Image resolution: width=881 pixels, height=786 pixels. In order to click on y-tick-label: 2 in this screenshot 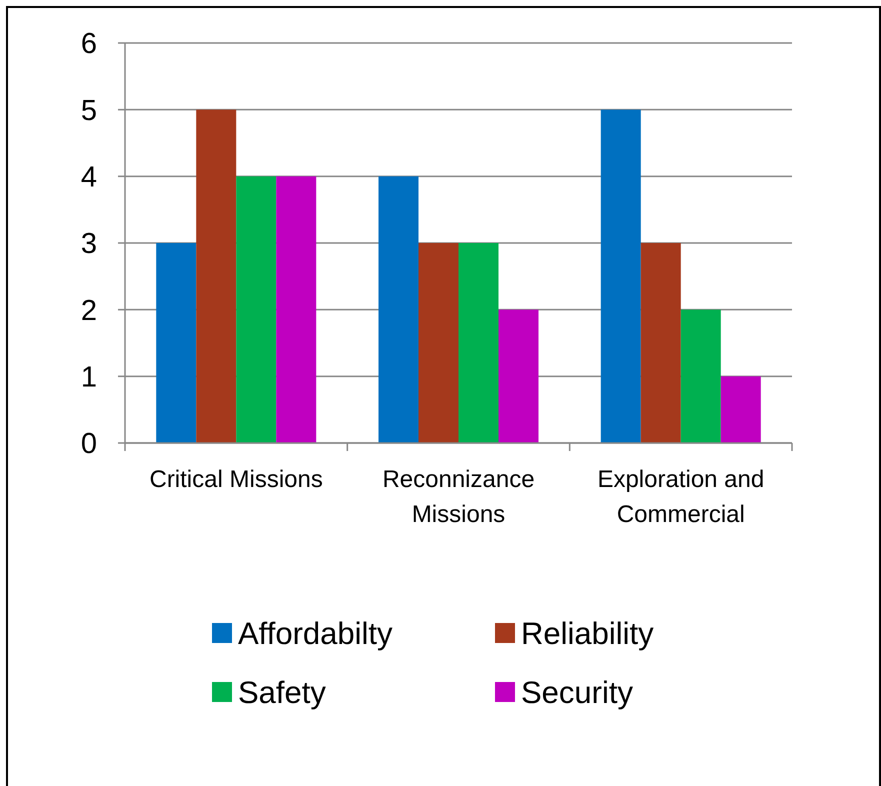, I will do `click(88, 310)`.